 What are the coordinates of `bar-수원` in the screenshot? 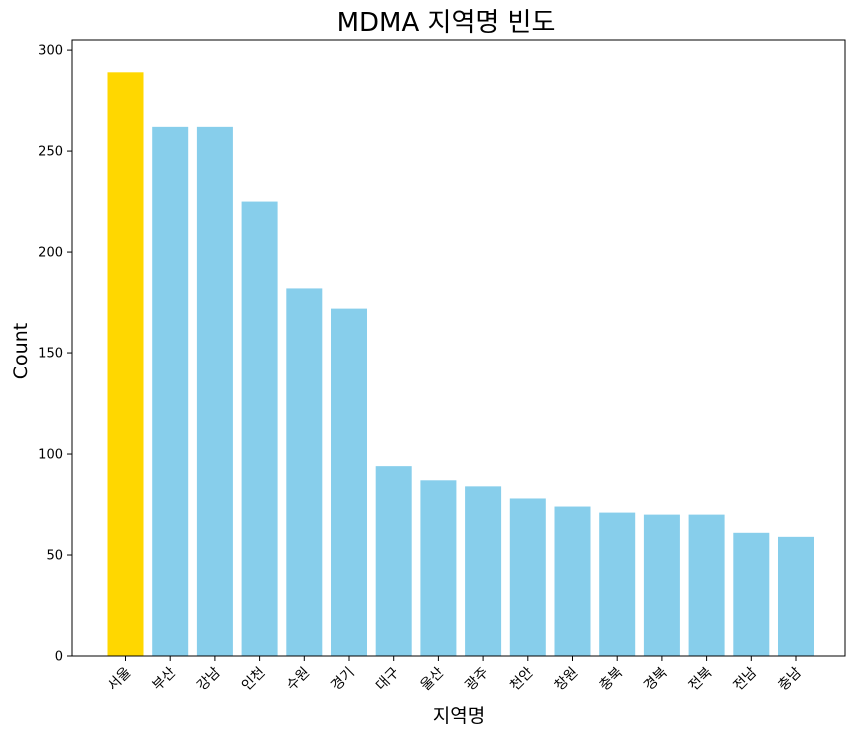 It's located at (304, 472).